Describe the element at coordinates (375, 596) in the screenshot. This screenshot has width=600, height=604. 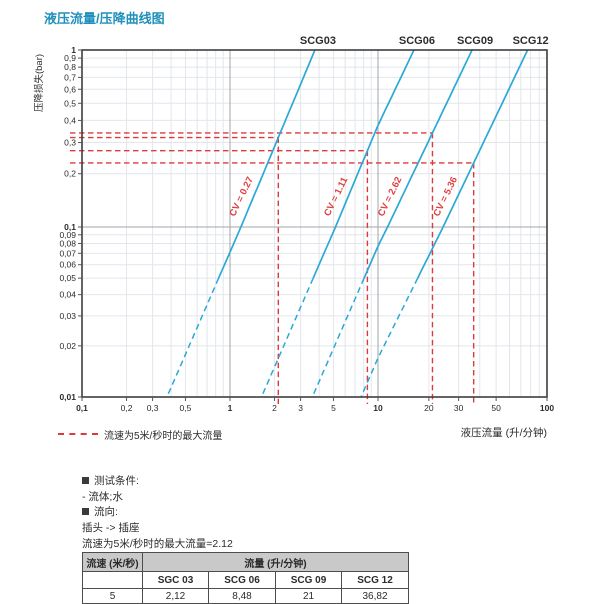
I see `table-cell-flow-scg12: 36,82` at that location.